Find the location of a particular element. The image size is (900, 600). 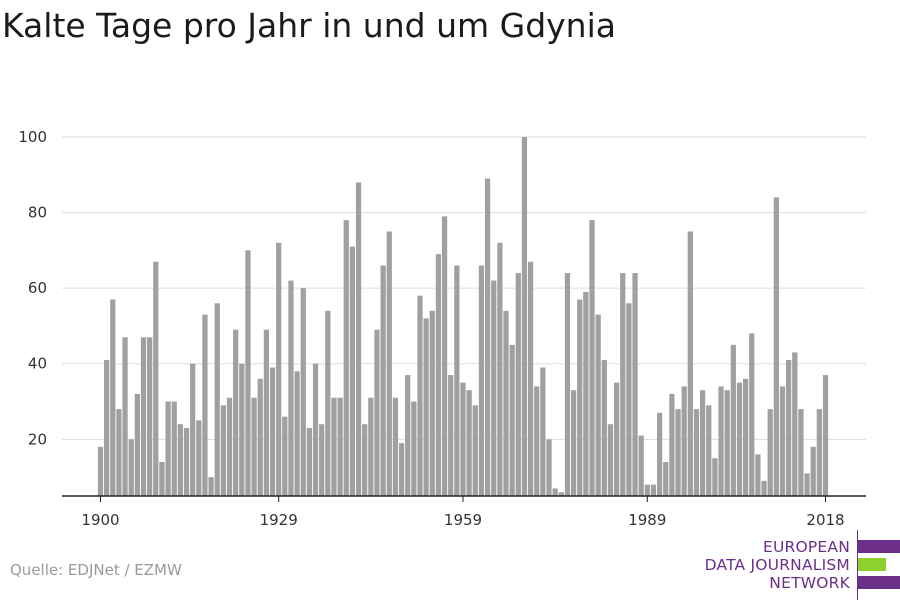

bar-1979 is located at coordinates (586, 393).